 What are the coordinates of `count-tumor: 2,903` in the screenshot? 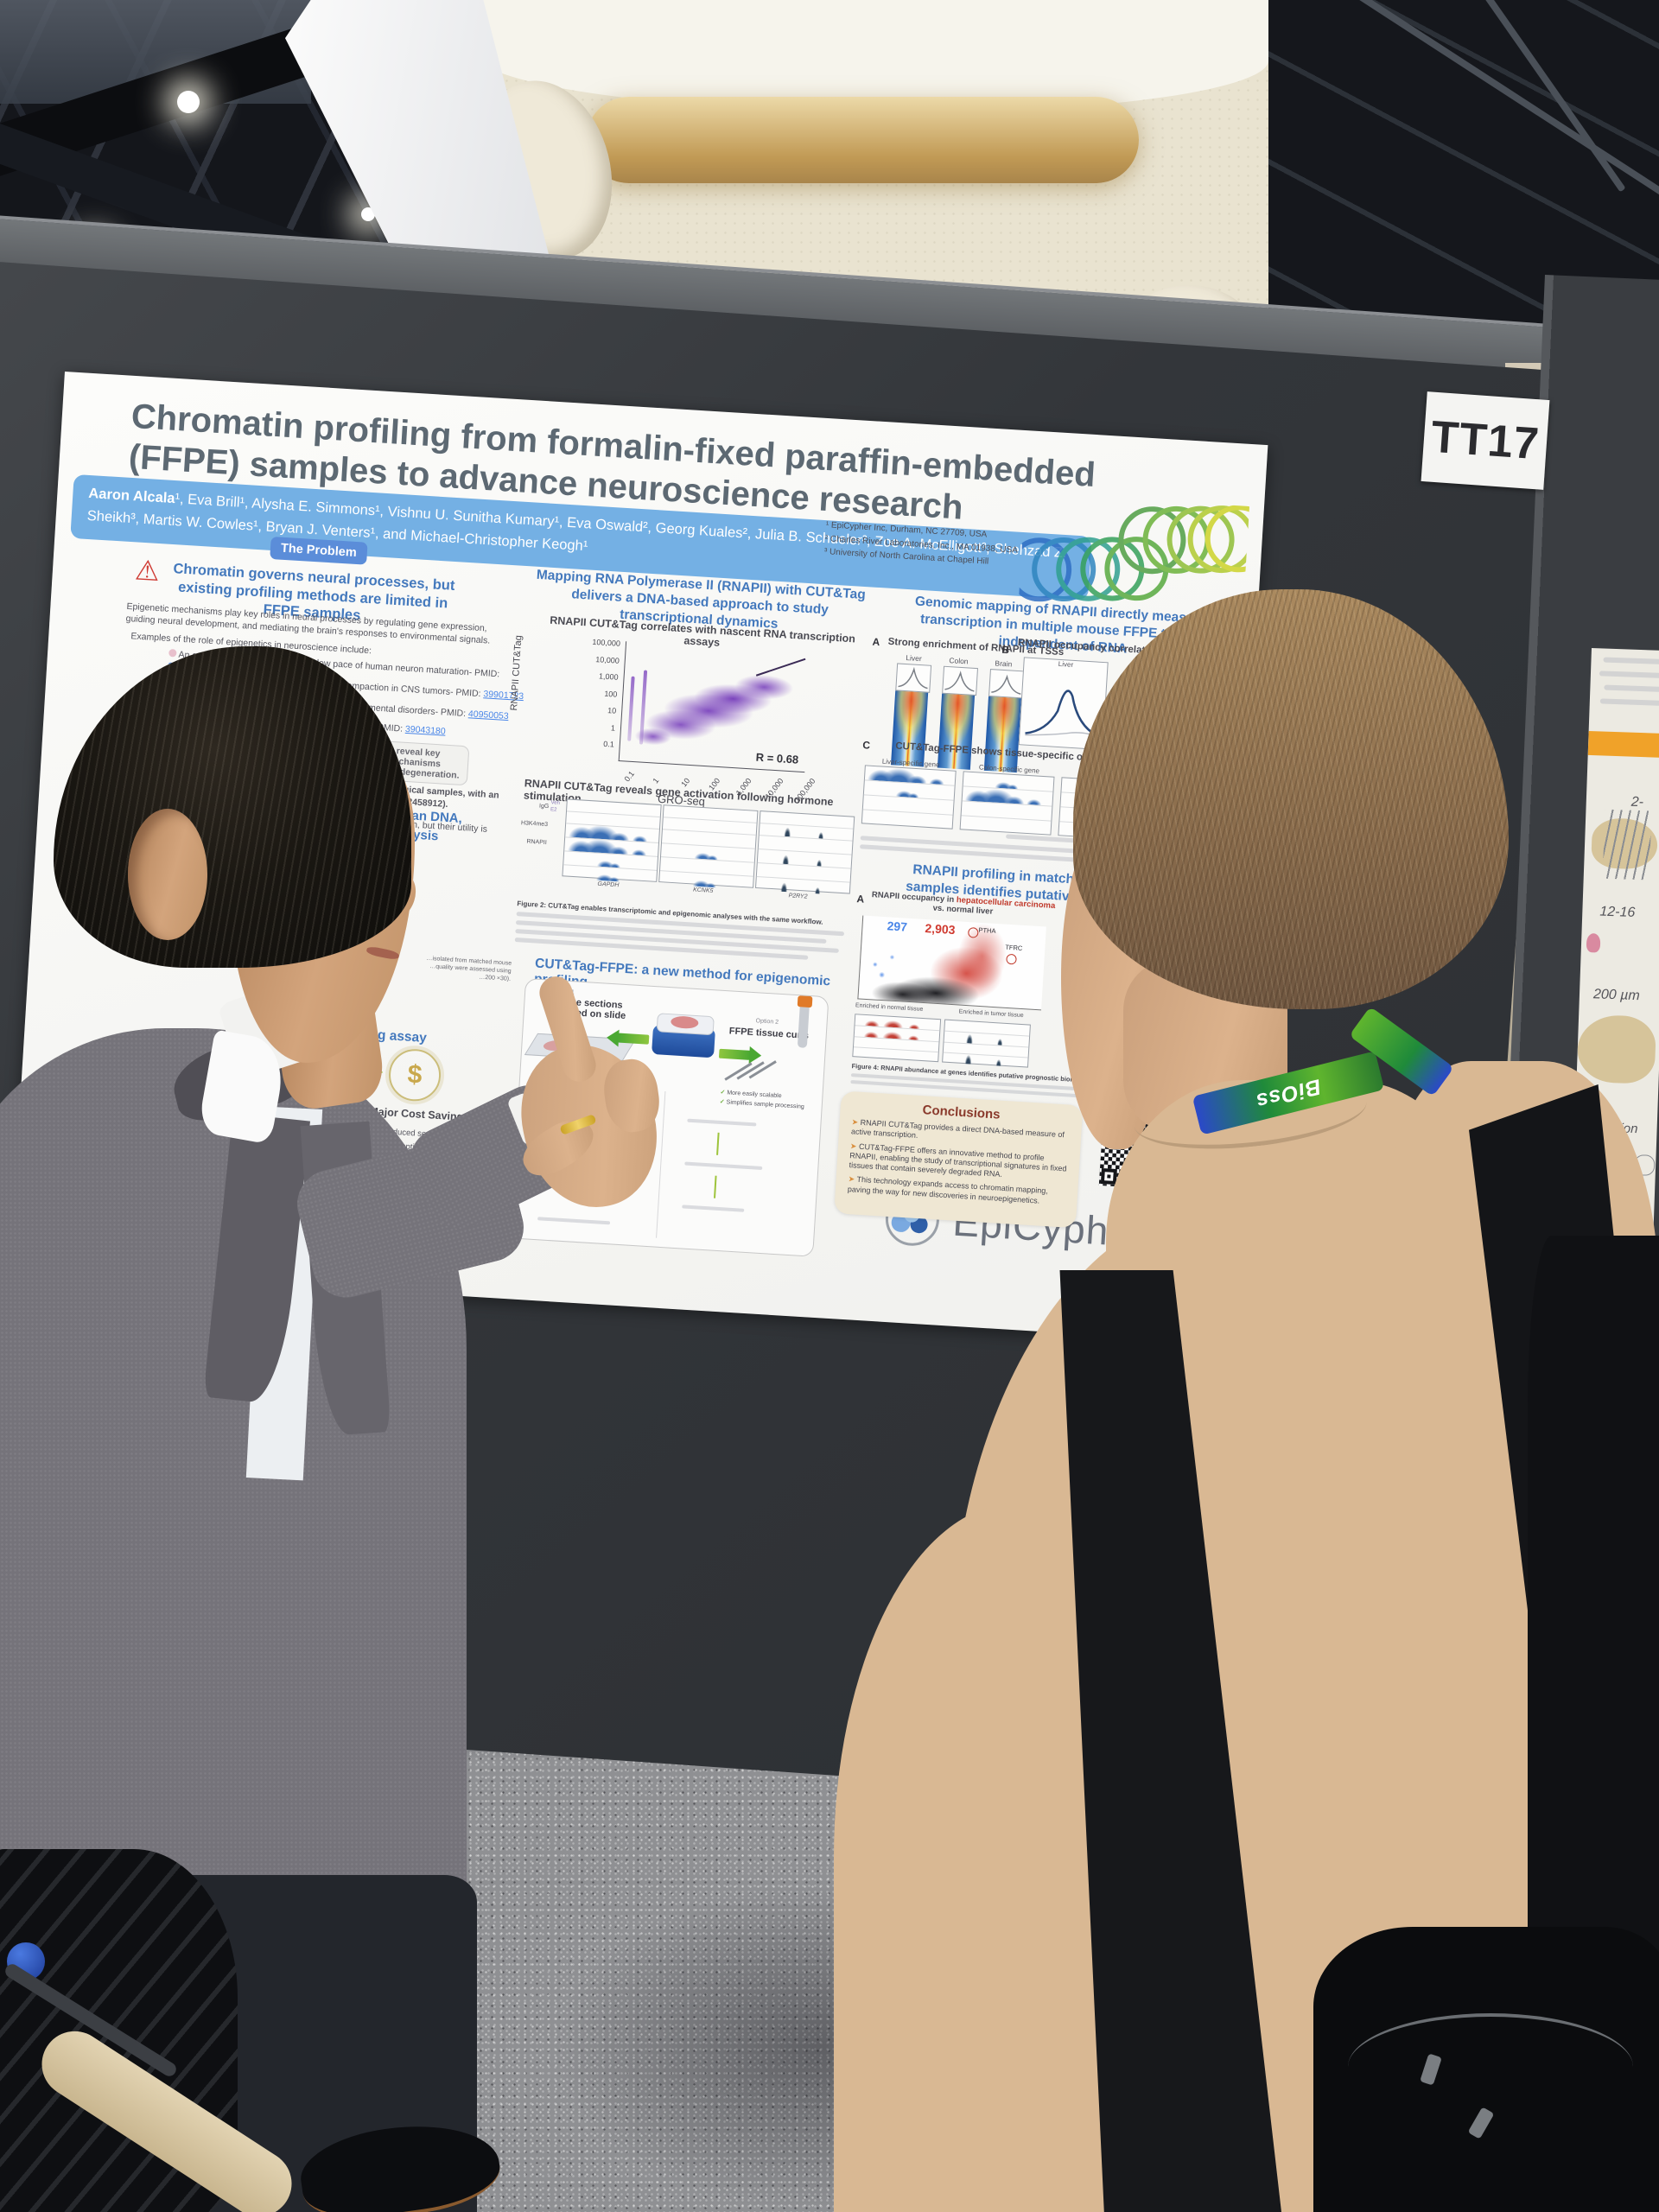 It's located at (941, 929).